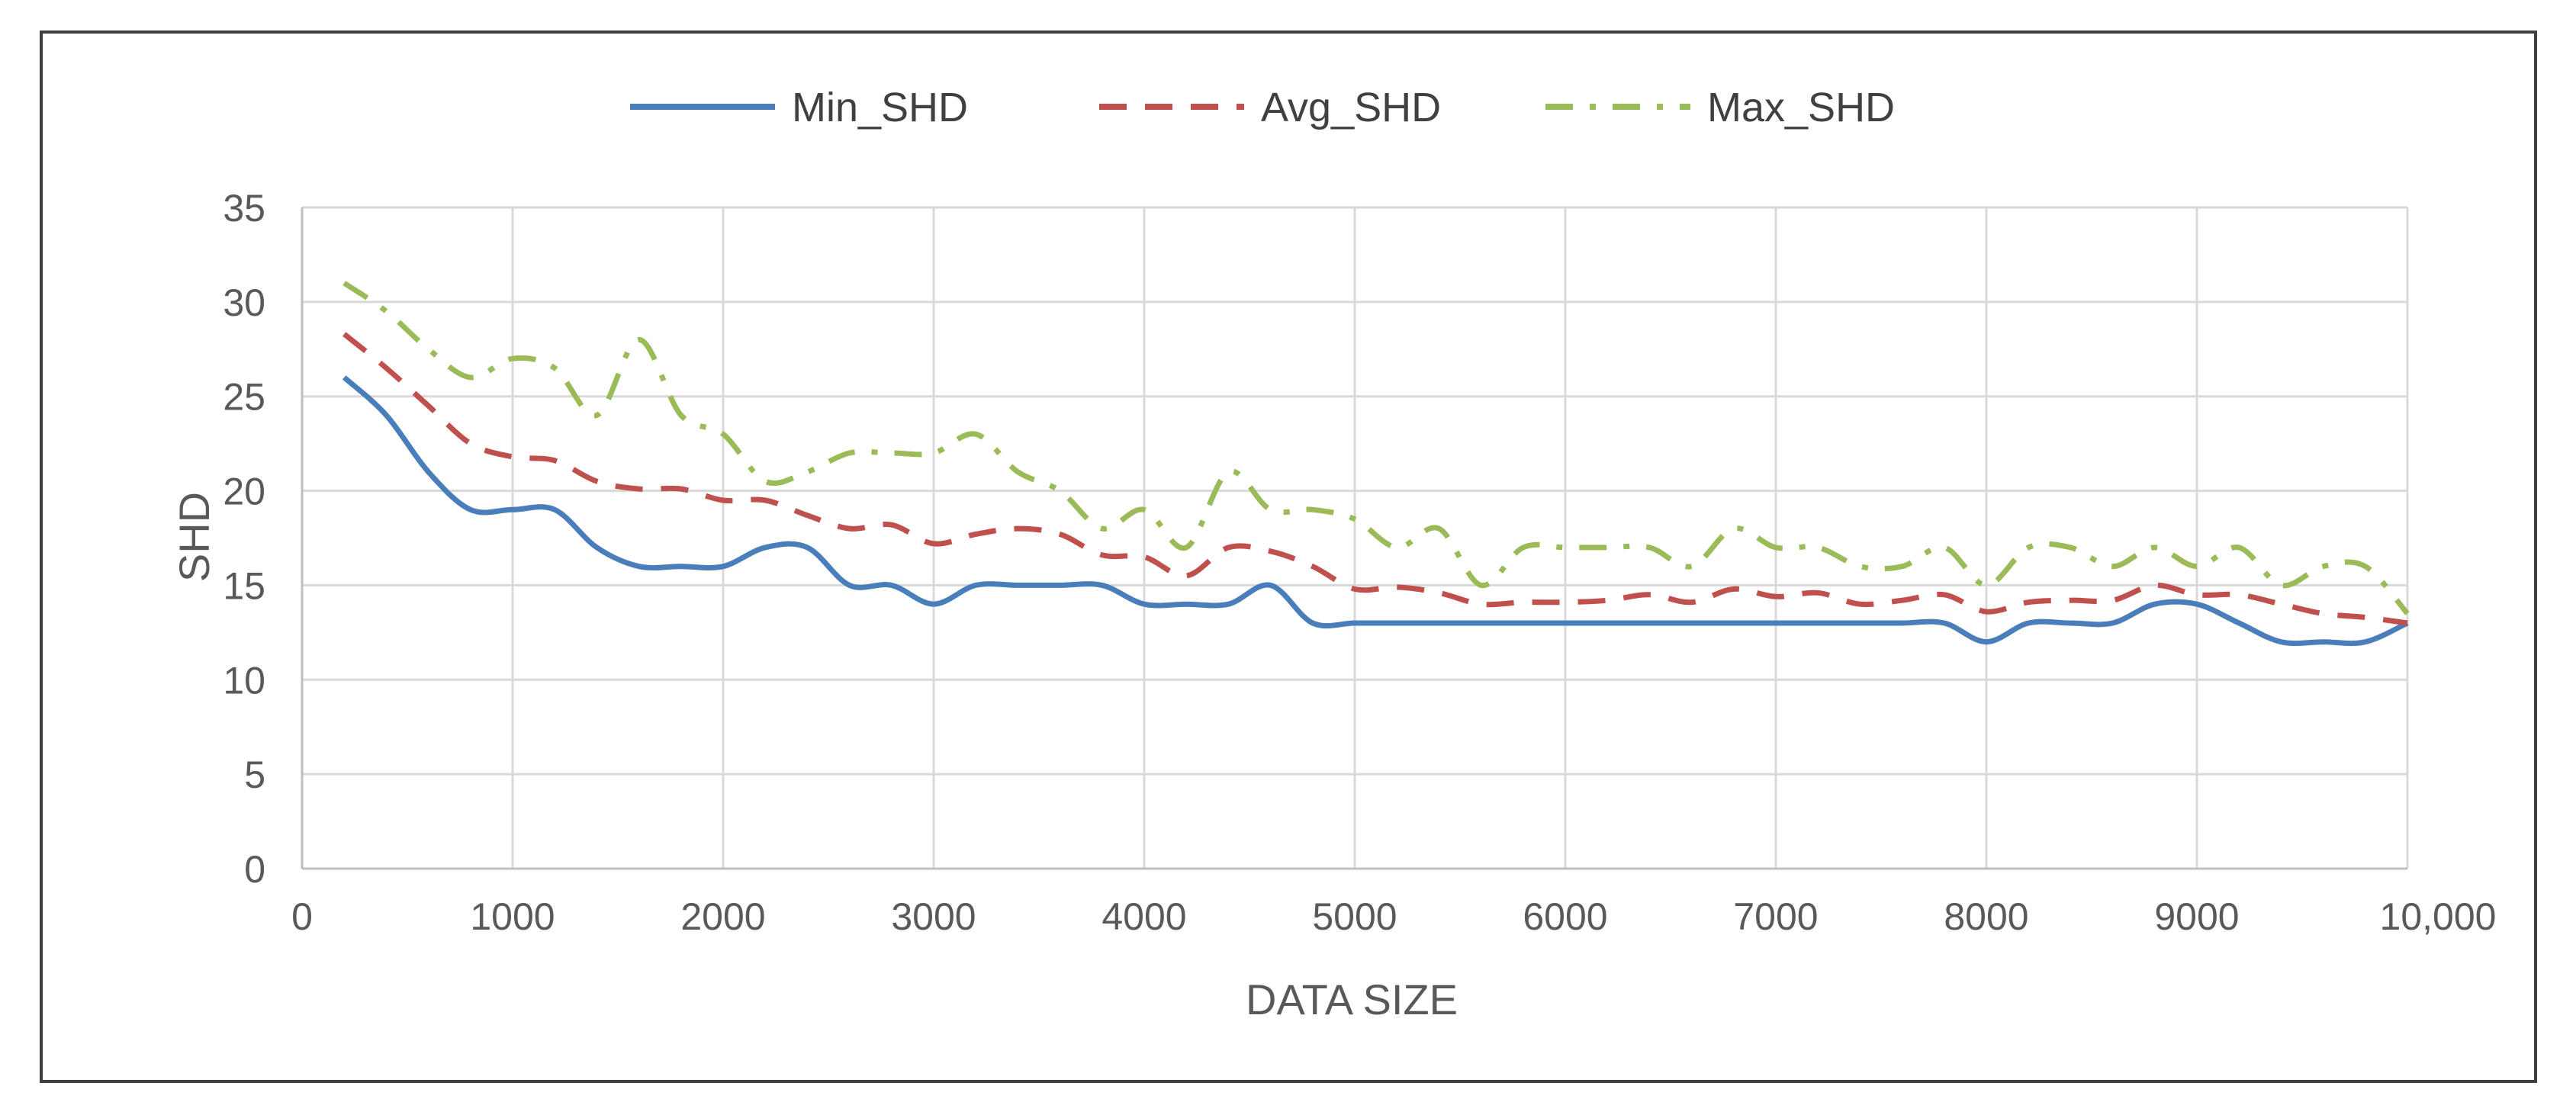  I want to click on x-tick-label: 7000, so click(1775, 916).